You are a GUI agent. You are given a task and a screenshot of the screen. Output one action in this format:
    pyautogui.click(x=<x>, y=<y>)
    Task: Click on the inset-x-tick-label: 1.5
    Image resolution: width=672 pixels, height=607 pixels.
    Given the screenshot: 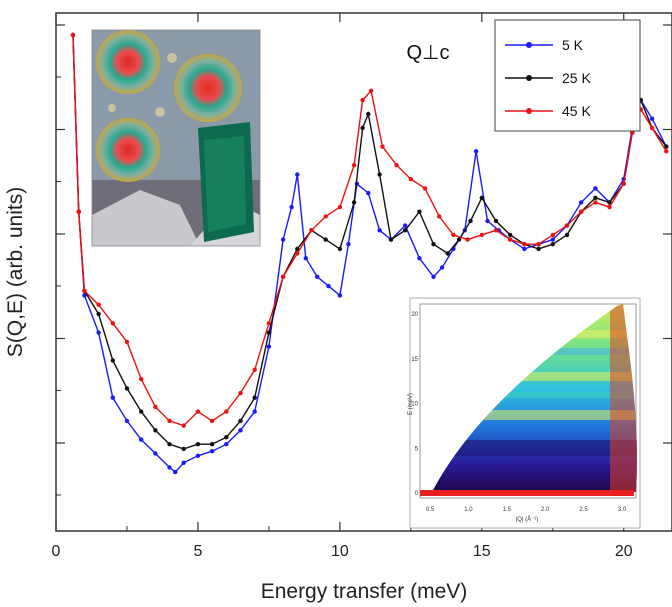 What is the action you would take?
    pyautogui.click(x=507, y=510)
    